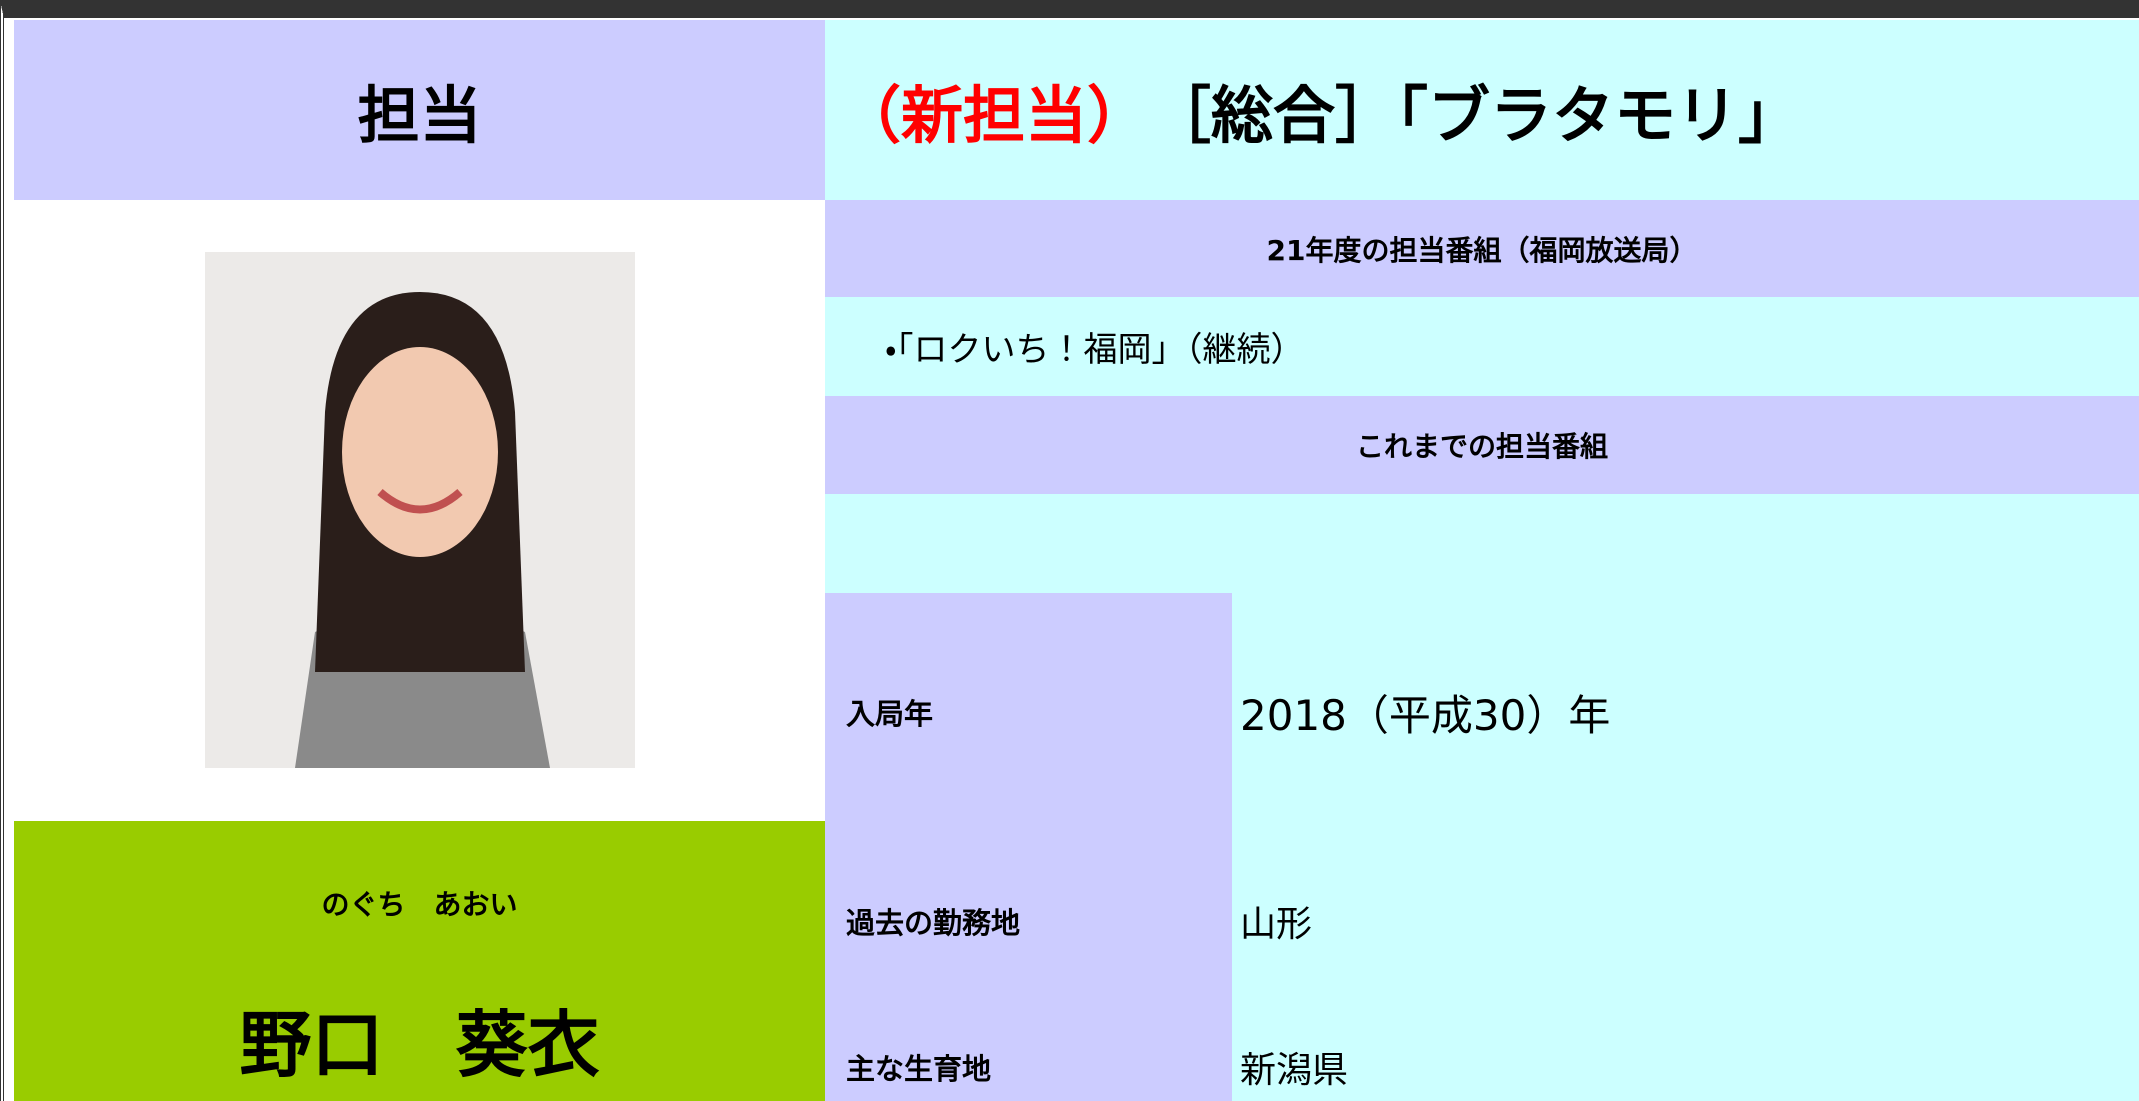  Describe the element at coordinates (1425, 715) in the screenshot. I see `profile-value: 2018（平成30）年` at that location.